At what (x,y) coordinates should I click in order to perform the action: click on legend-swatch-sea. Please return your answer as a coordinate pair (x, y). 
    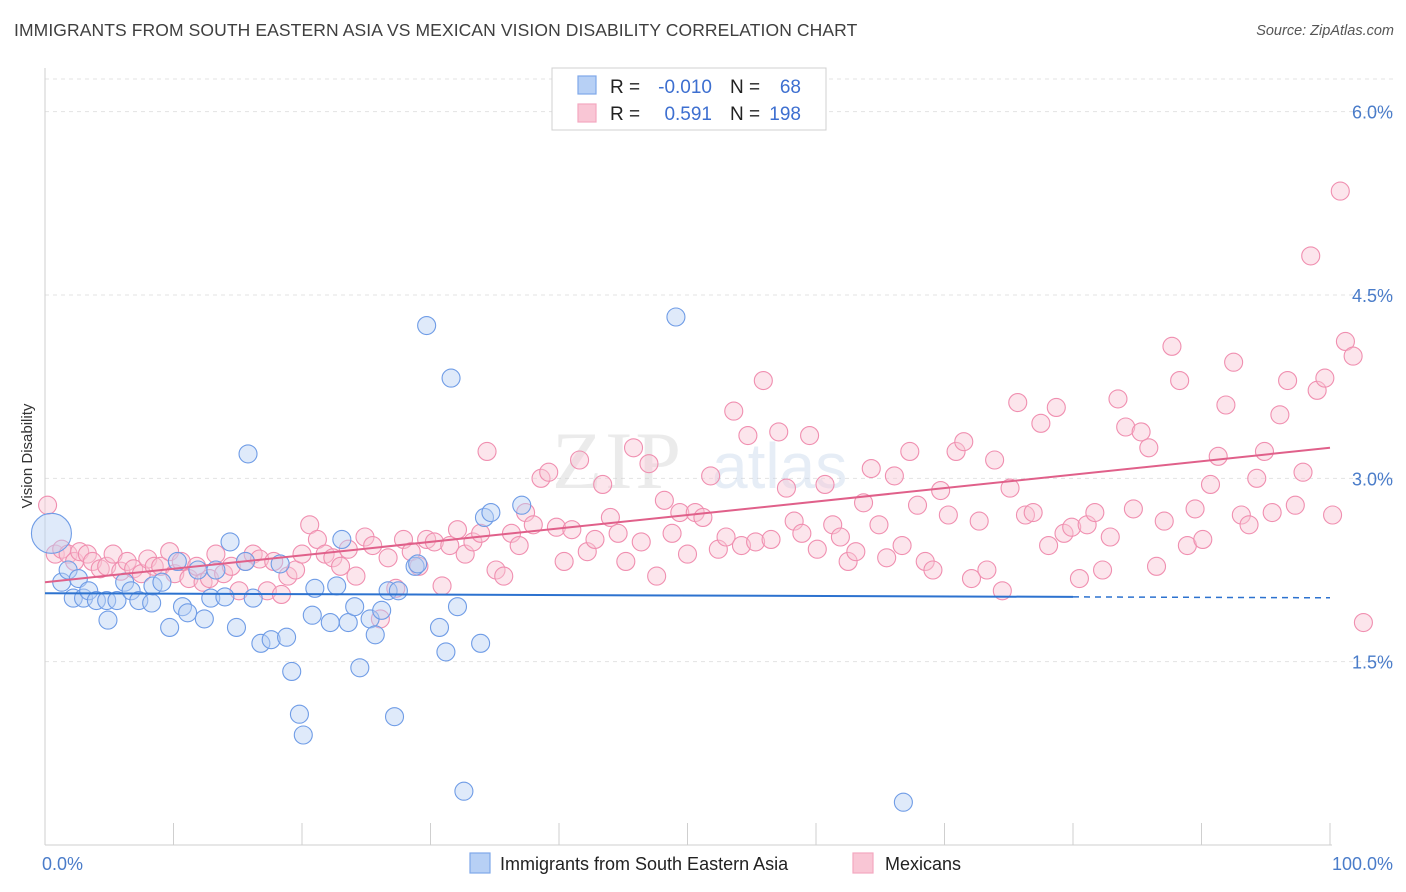
    Looking at the image, I should click on (587, 85).